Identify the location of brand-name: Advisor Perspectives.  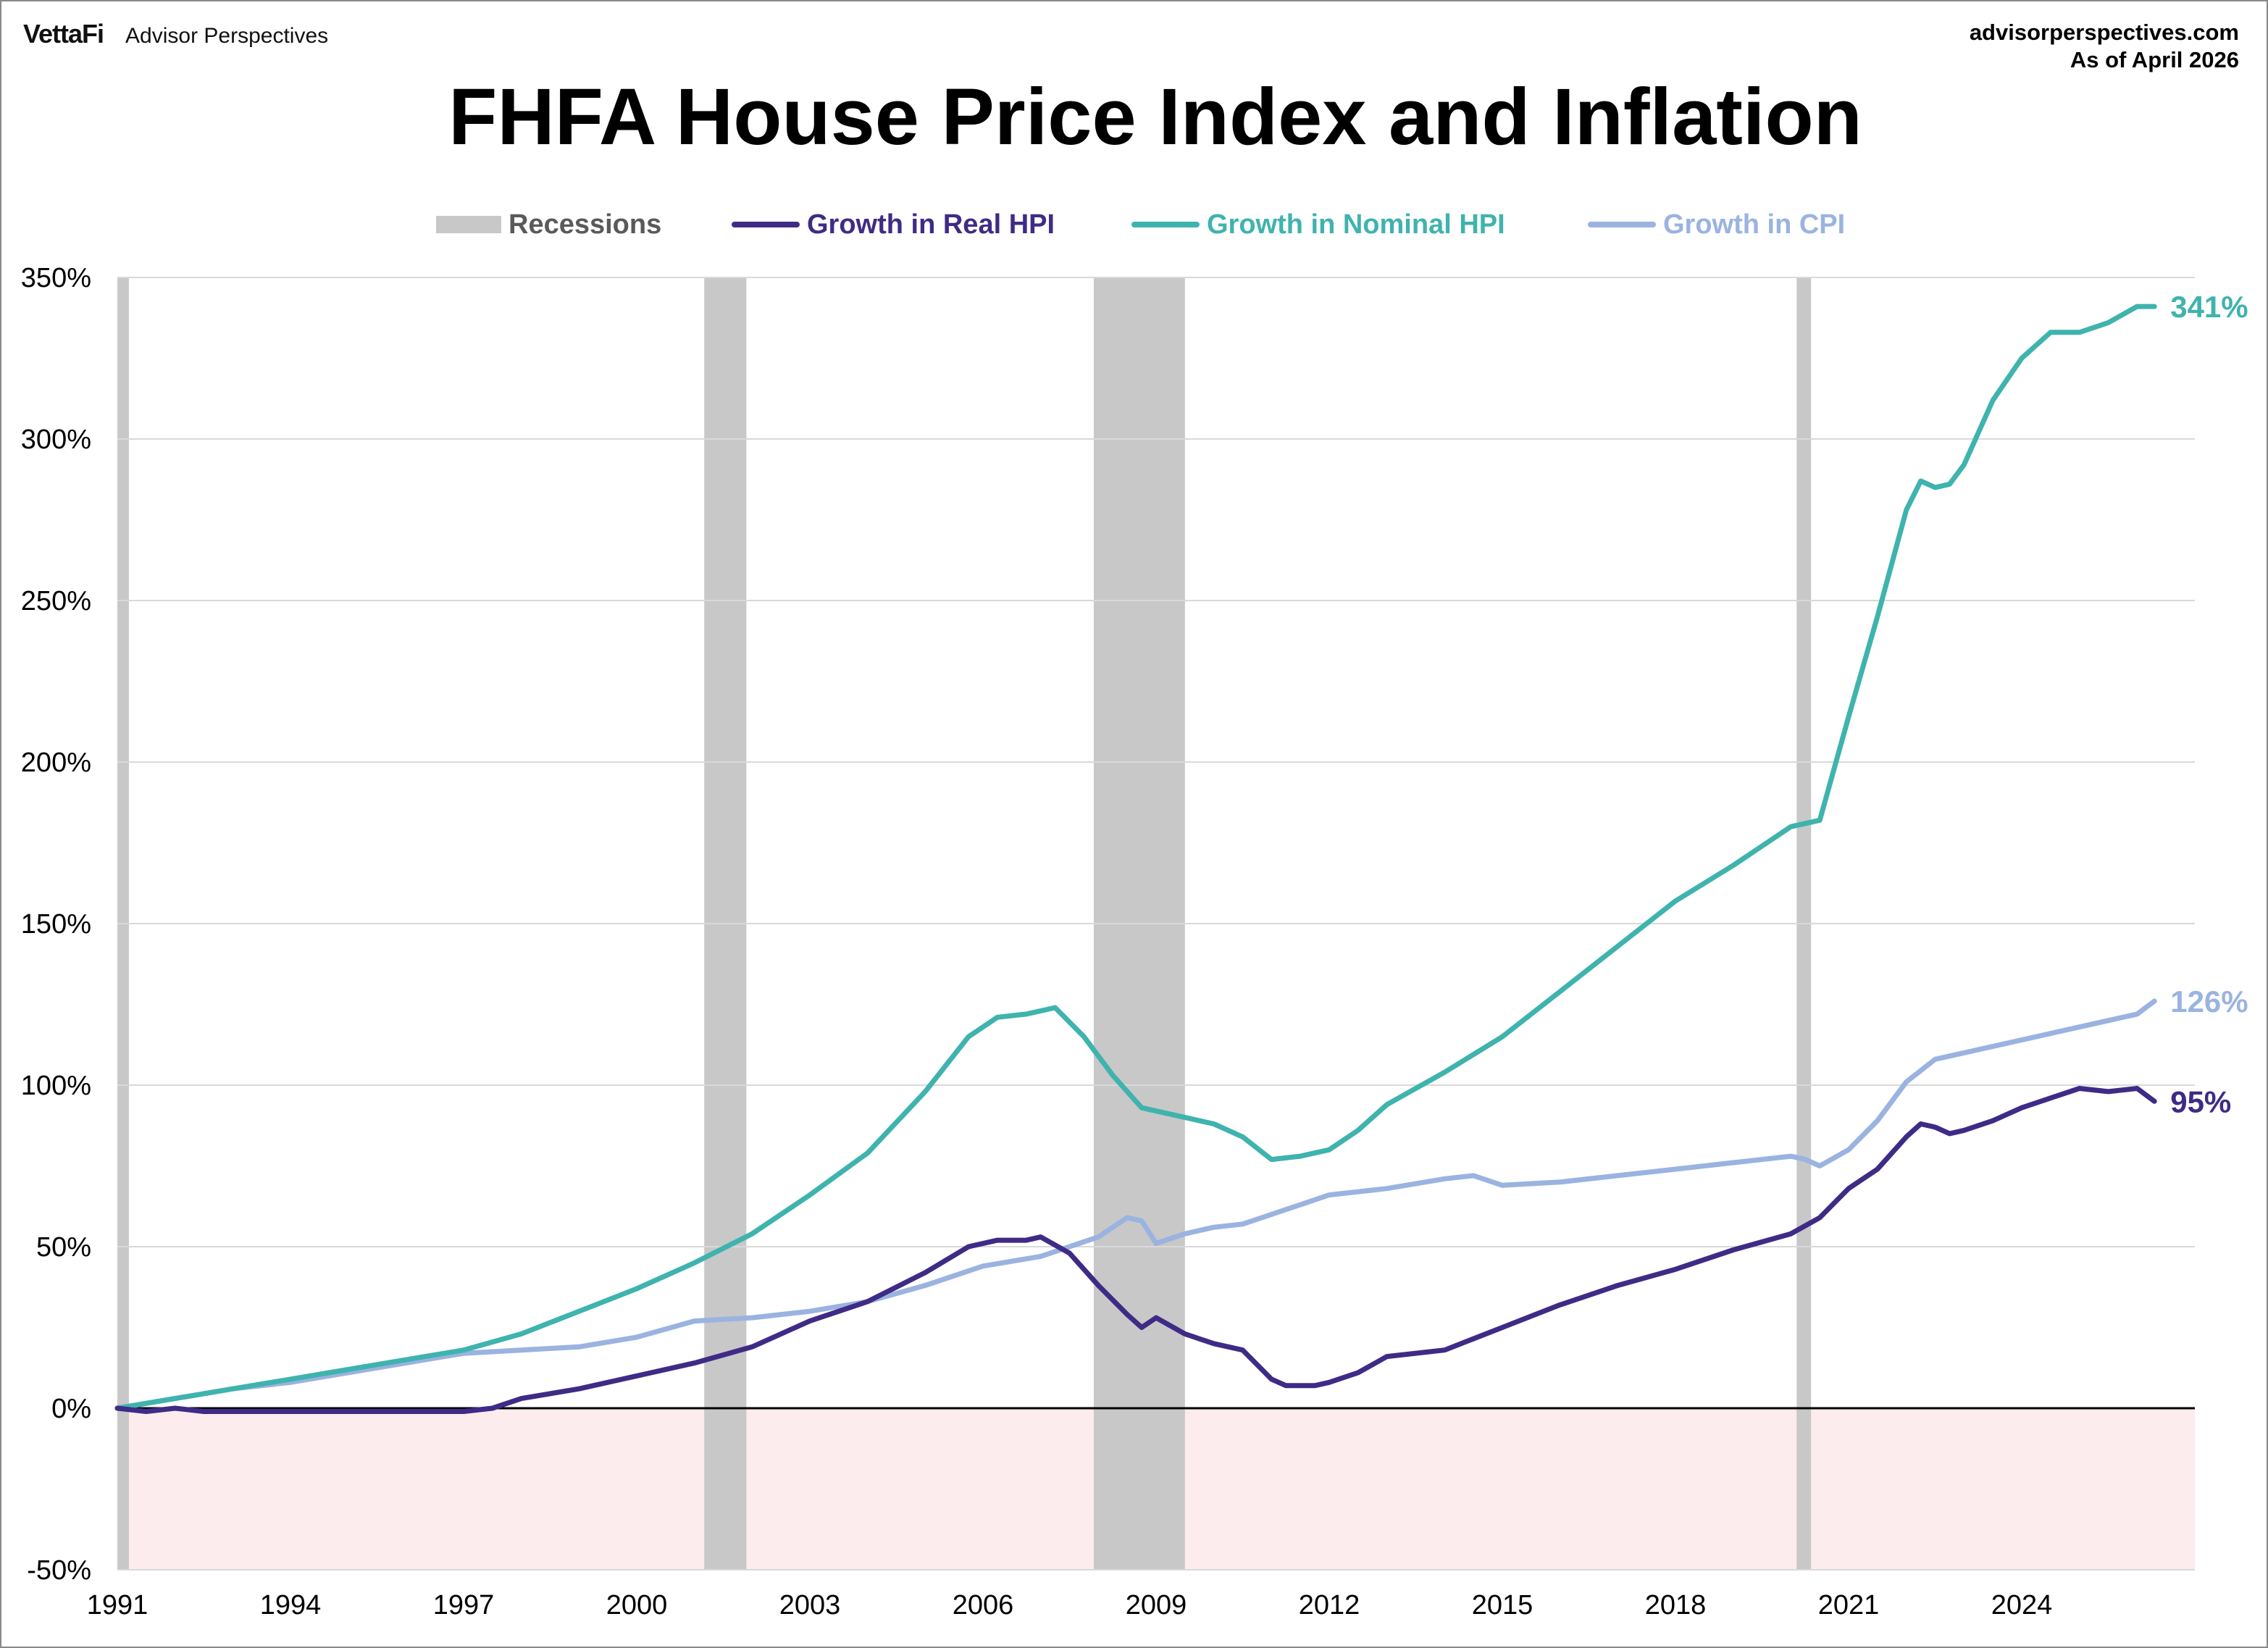
(227, 36).